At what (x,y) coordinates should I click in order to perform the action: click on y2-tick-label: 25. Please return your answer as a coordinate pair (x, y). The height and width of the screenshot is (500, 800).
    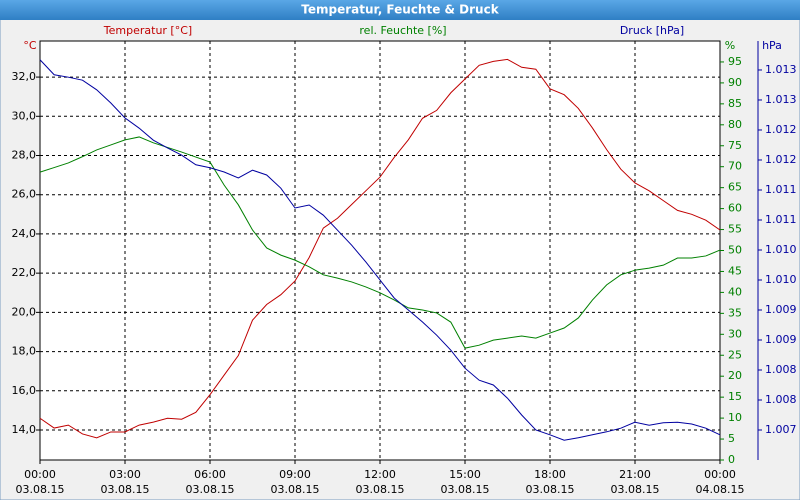
    Looking at the image, I should click on (735, 354).